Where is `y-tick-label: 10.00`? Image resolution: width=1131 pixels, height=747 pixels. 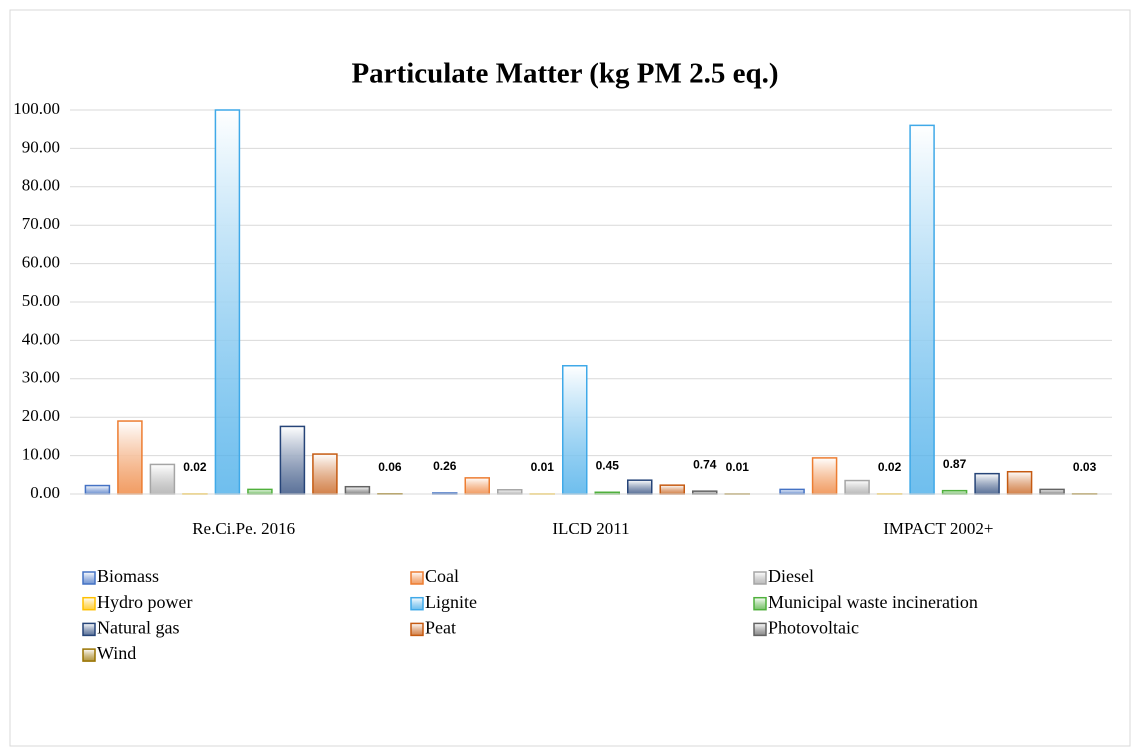
y-tick-label: 10.00 is located at coordinates (41, 454).